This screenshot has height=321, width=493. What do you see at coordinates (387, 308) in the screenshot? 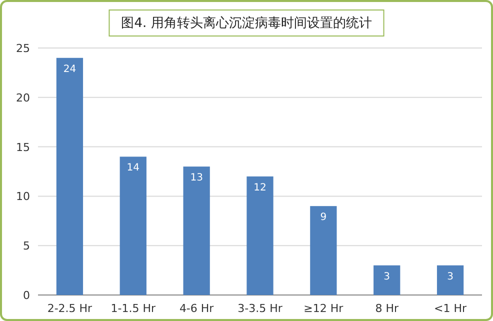
I see `x-tick-label: 8 Hr` at bounding box center [387, 308].